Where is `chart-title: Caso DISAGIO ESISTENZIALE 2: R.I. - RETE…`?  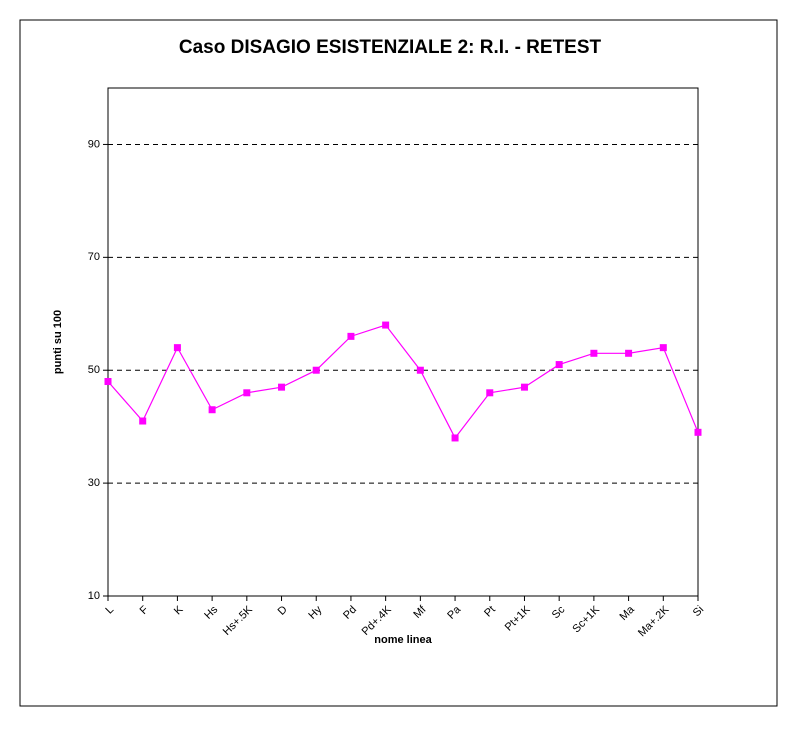 chart-title: Caso DISAGIO ESISTENZIALE 2: R.I. - RETE… is located at coordinates (390, 47).